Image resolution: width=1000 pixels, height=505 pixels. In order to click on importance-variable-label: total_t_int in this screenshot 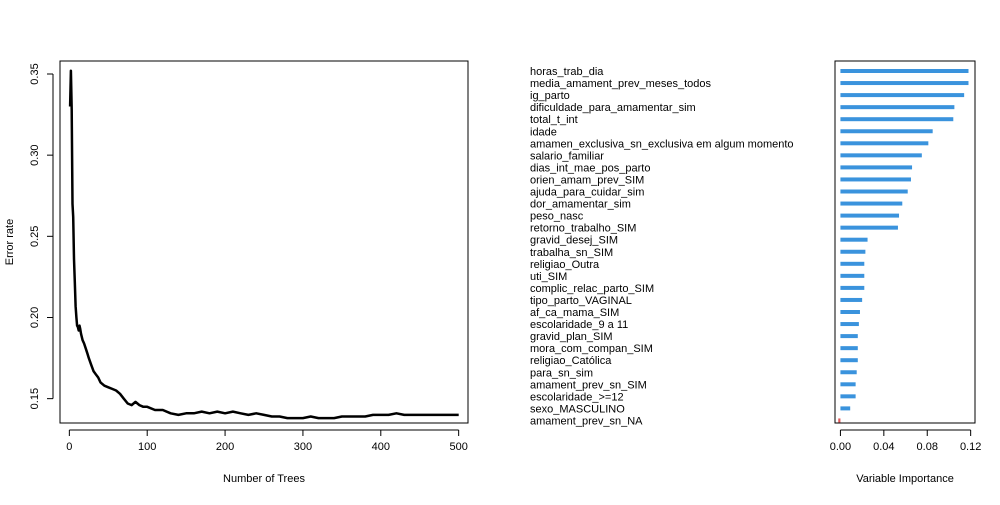, I will do `click(554, 120)`.